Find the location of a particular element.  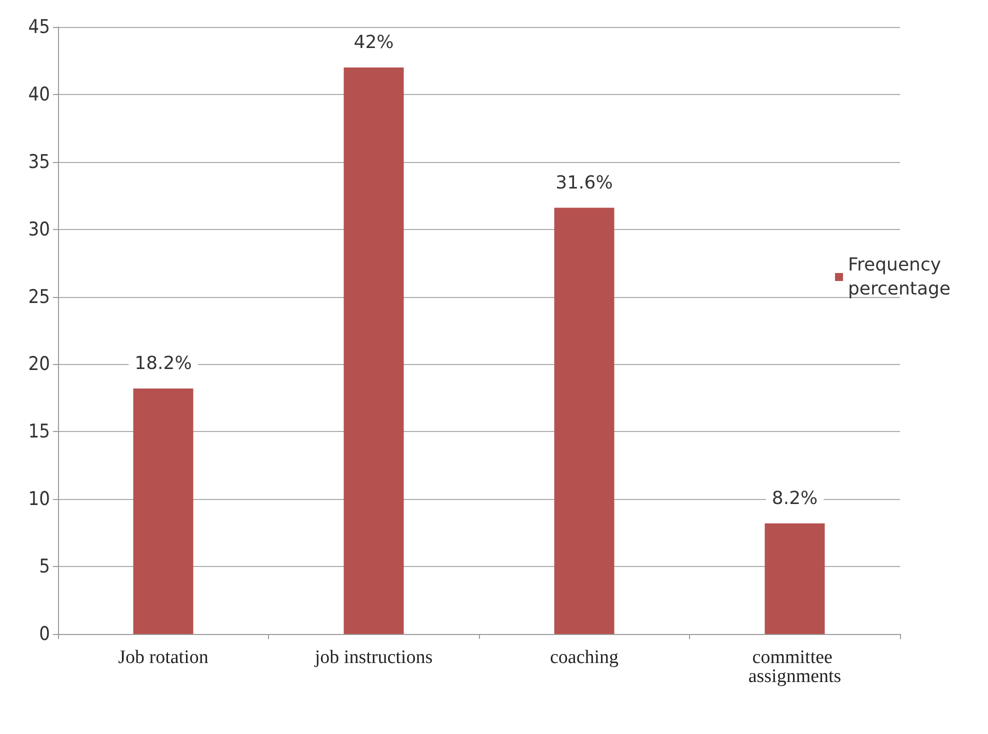

x-tick-label: job instructions is located at coordinates (373, 657).